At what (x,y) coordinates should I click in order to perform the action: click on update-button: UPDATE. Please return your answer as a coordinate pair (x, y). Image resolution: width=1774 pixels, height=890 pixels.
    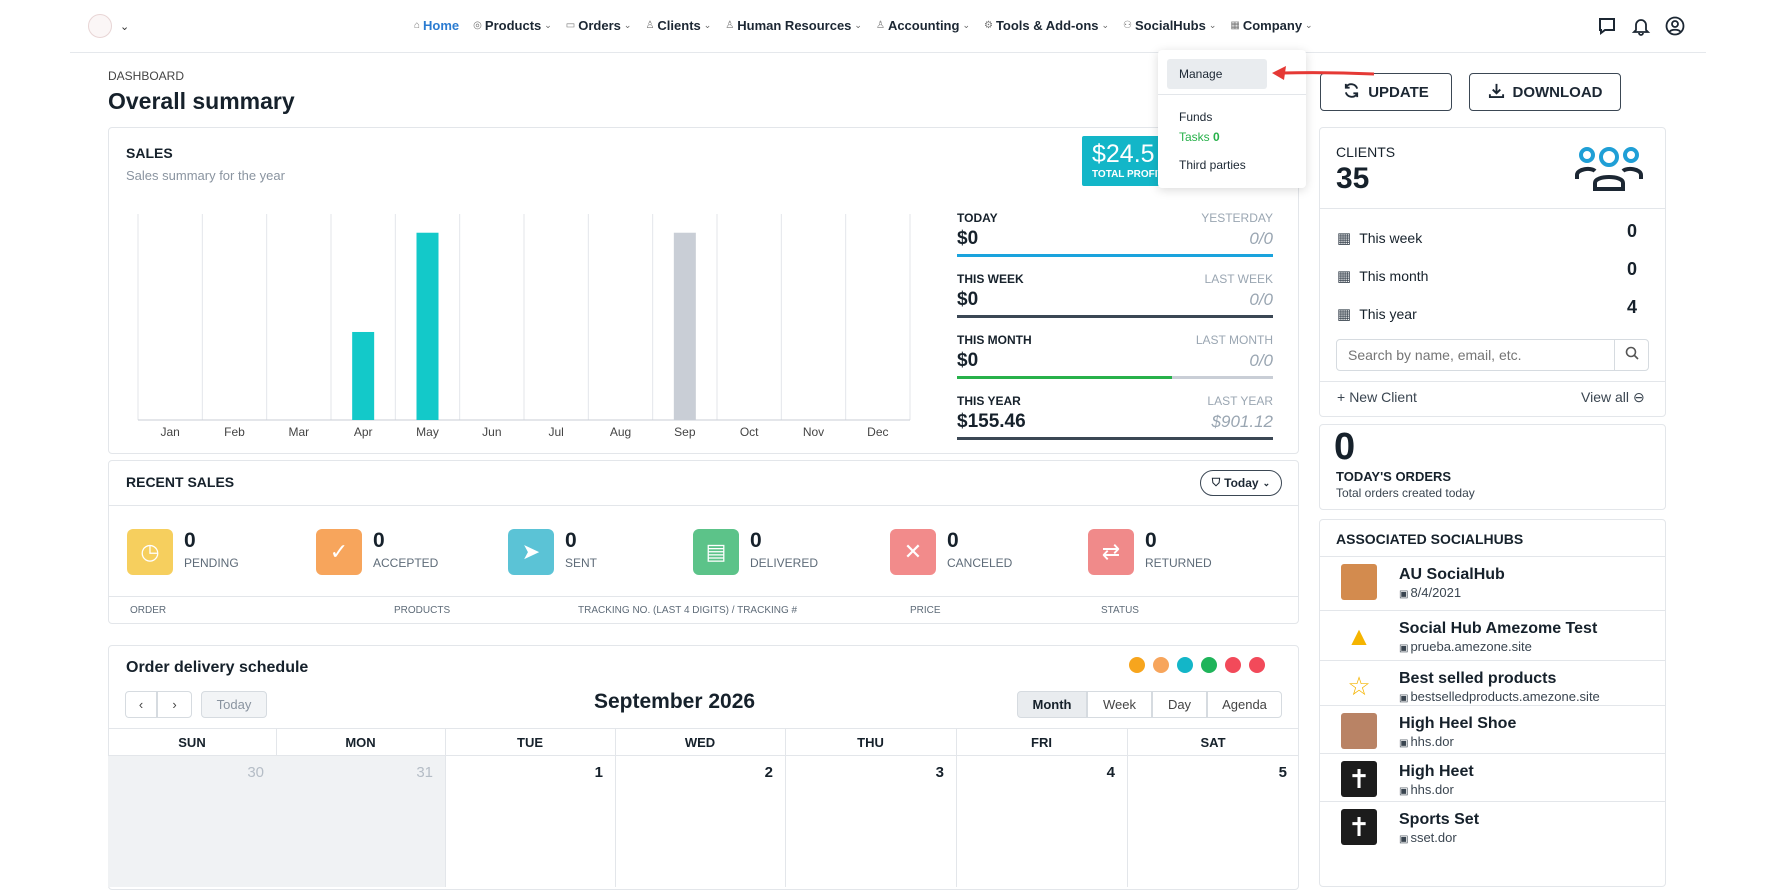
    Looking at the image, I should click on (1386, 92).